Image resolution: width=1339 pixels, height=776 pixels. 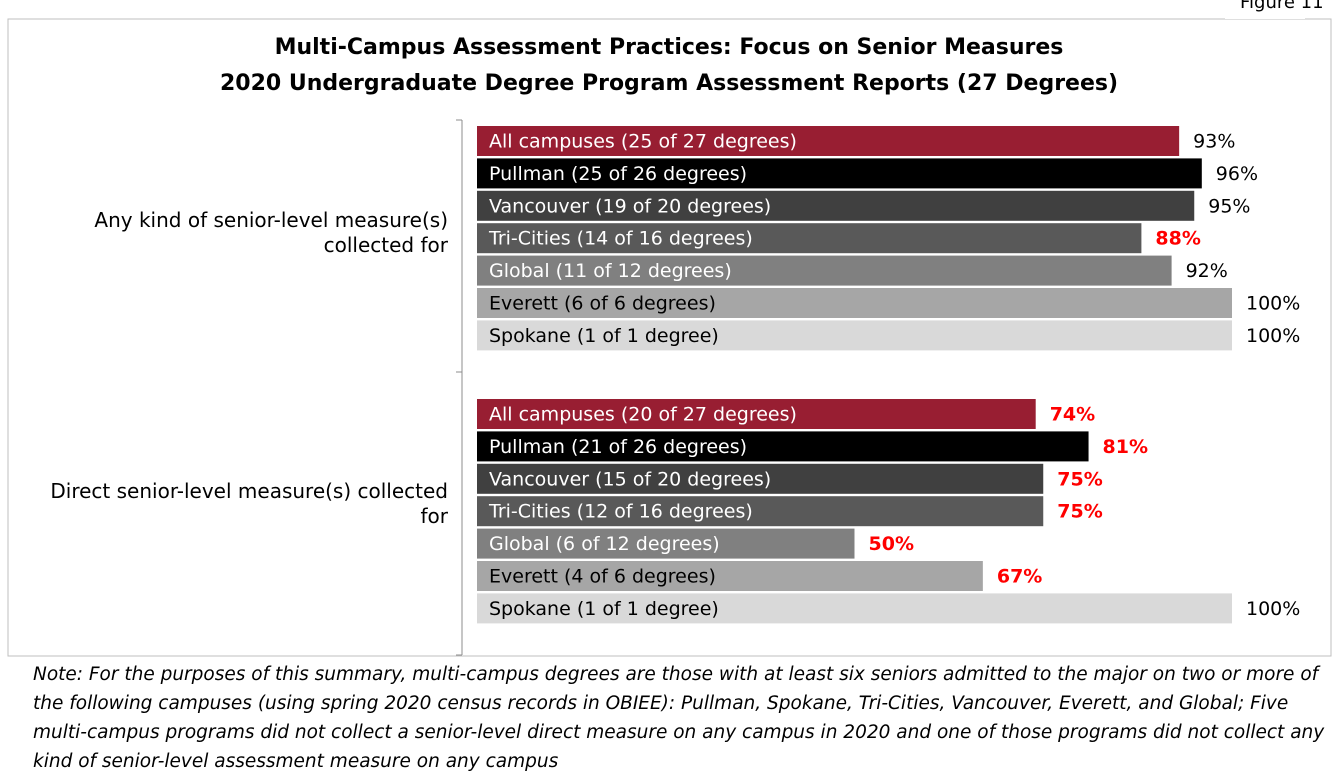 I want to click on bar-label: All campuses (25 of 27 degrees), so click(x=643, y=142).